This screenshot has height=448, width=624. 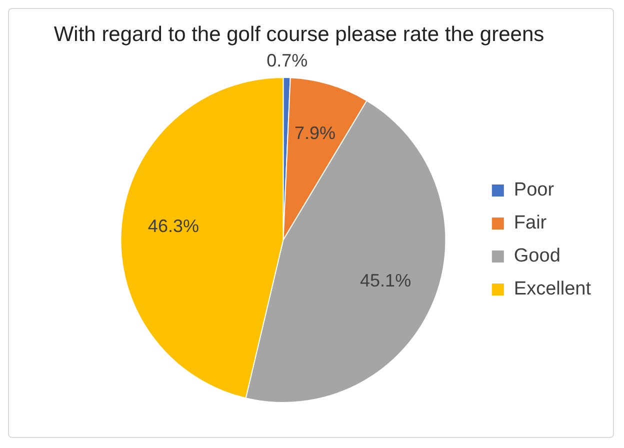 What do you see at coordinates (315, 133) in the screenshot?
I see `data-label: 7.9%` at bounding box center [315, 133].